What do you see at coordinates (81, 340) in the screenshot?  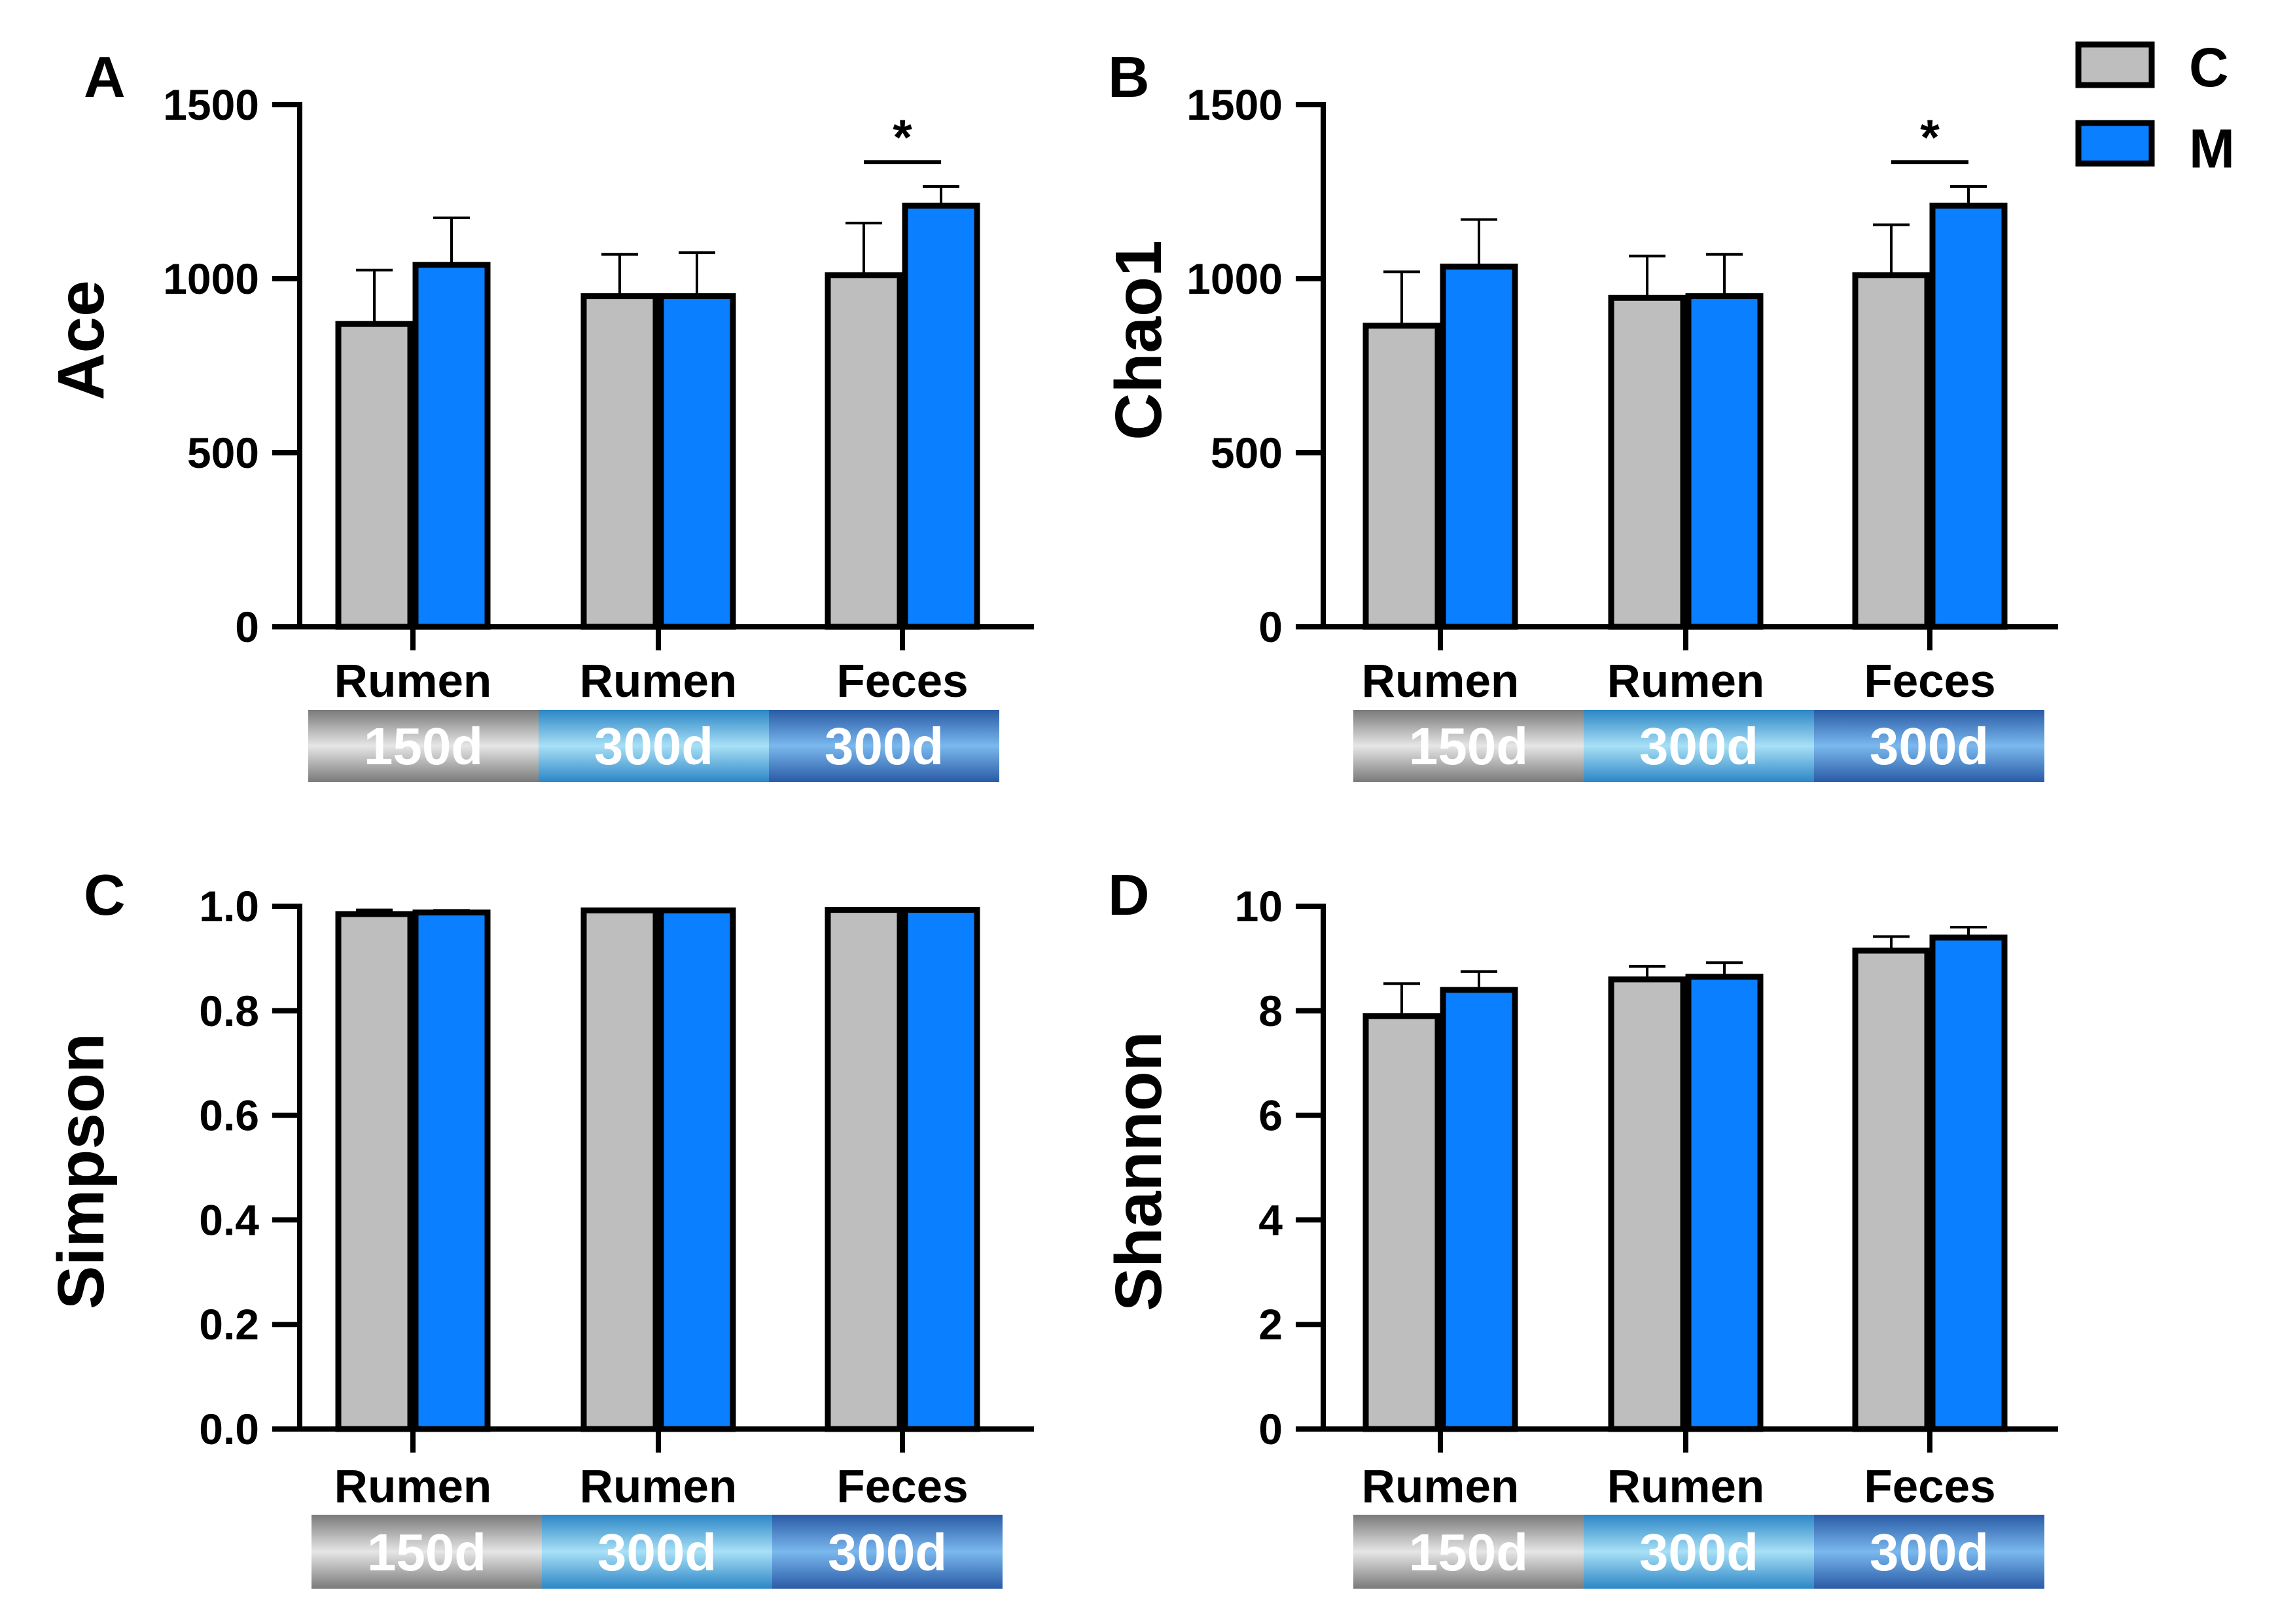 I see `y-axis-label-ace: Ace` at bounding box center [81, 340].